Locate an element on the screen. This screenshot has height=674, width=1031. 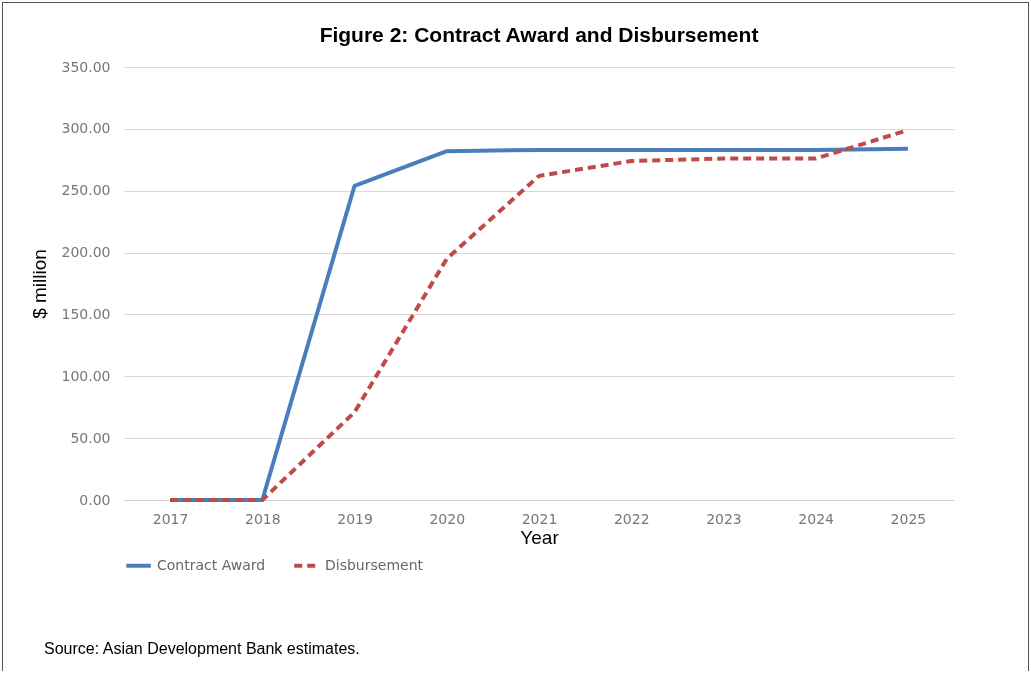
y-tick-label: 350.00 is located at coordinates (86, 66).